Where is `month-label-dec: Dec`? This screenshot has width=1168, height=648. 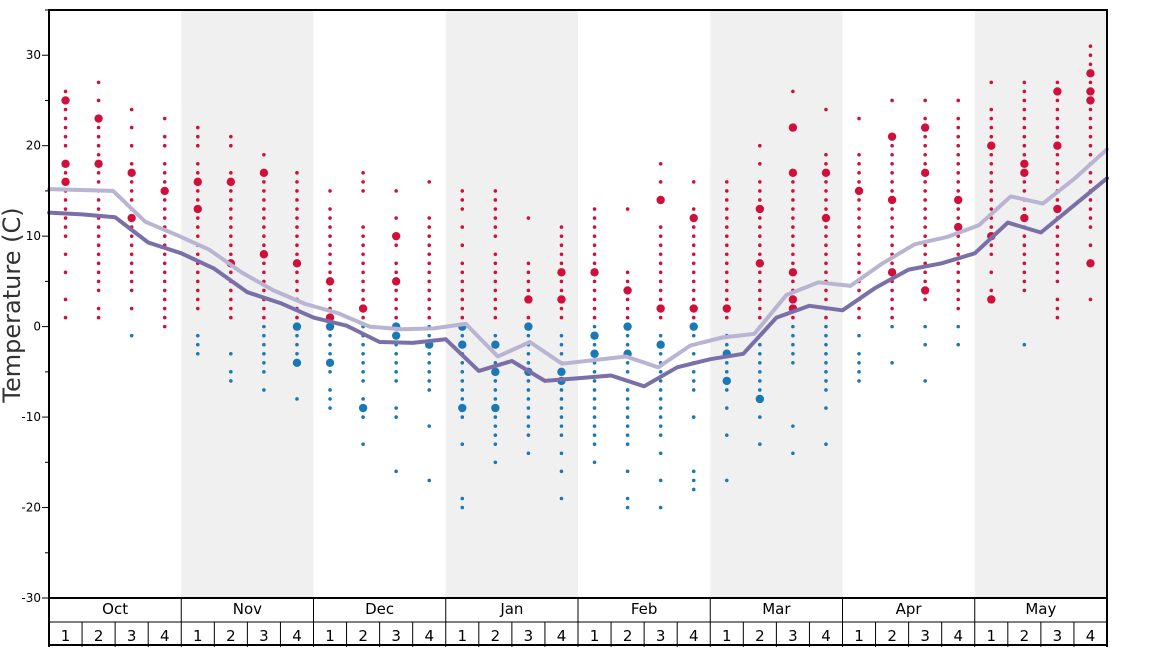
month-label-dec: Dec is located at coordinates (379, 609).